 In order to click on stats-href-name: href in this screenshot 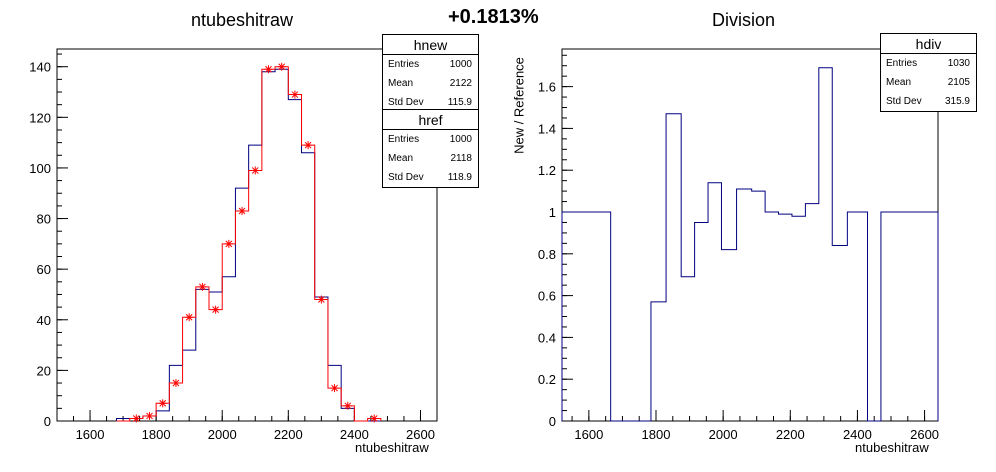, I will do `click(430, 120)`.